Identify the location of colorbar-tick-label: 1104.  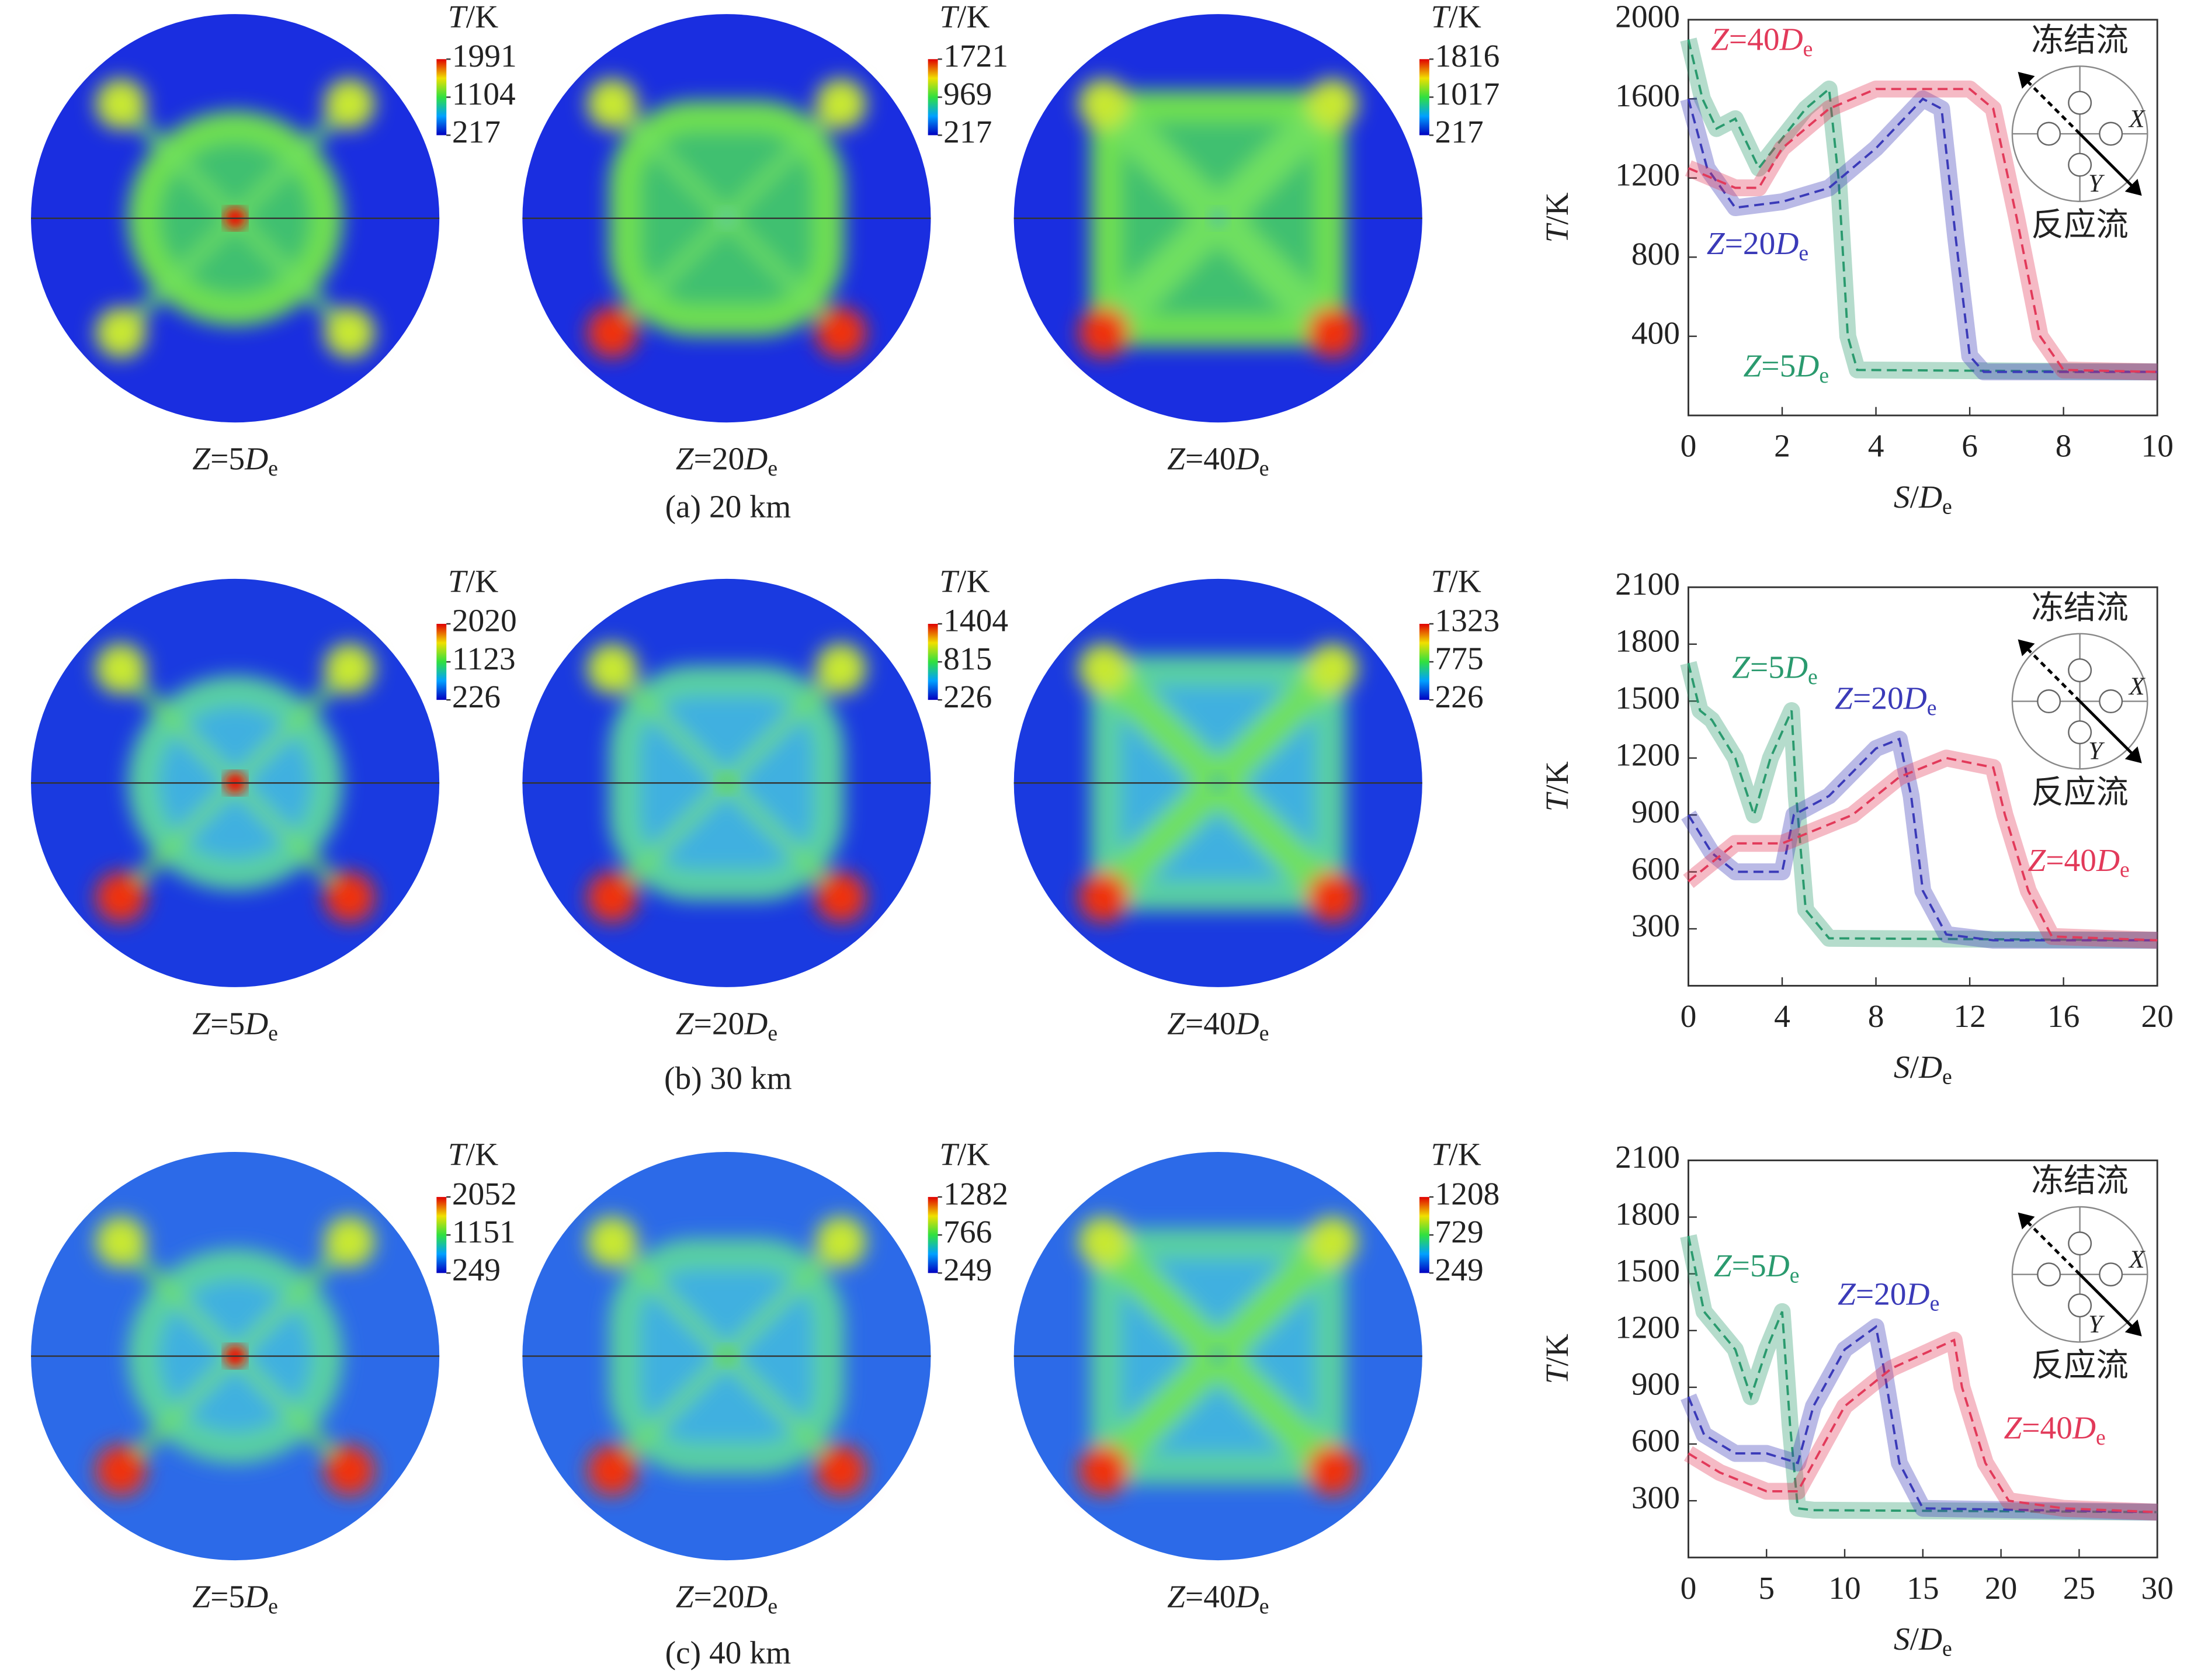
(484, 94).